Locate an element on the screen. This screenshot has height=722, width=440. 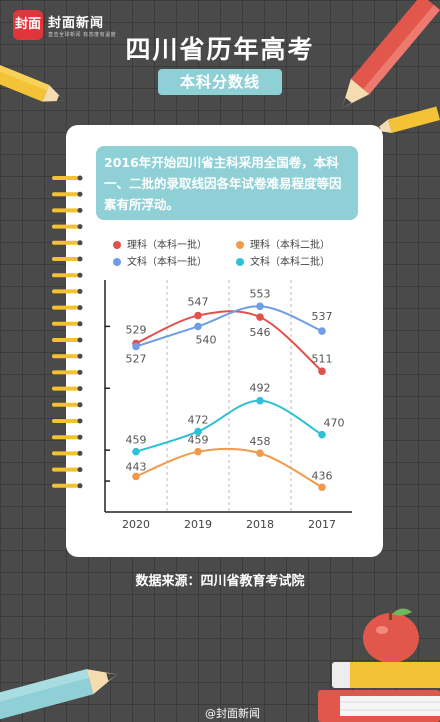
data-label: 472 is located at coordinates (198, 420).